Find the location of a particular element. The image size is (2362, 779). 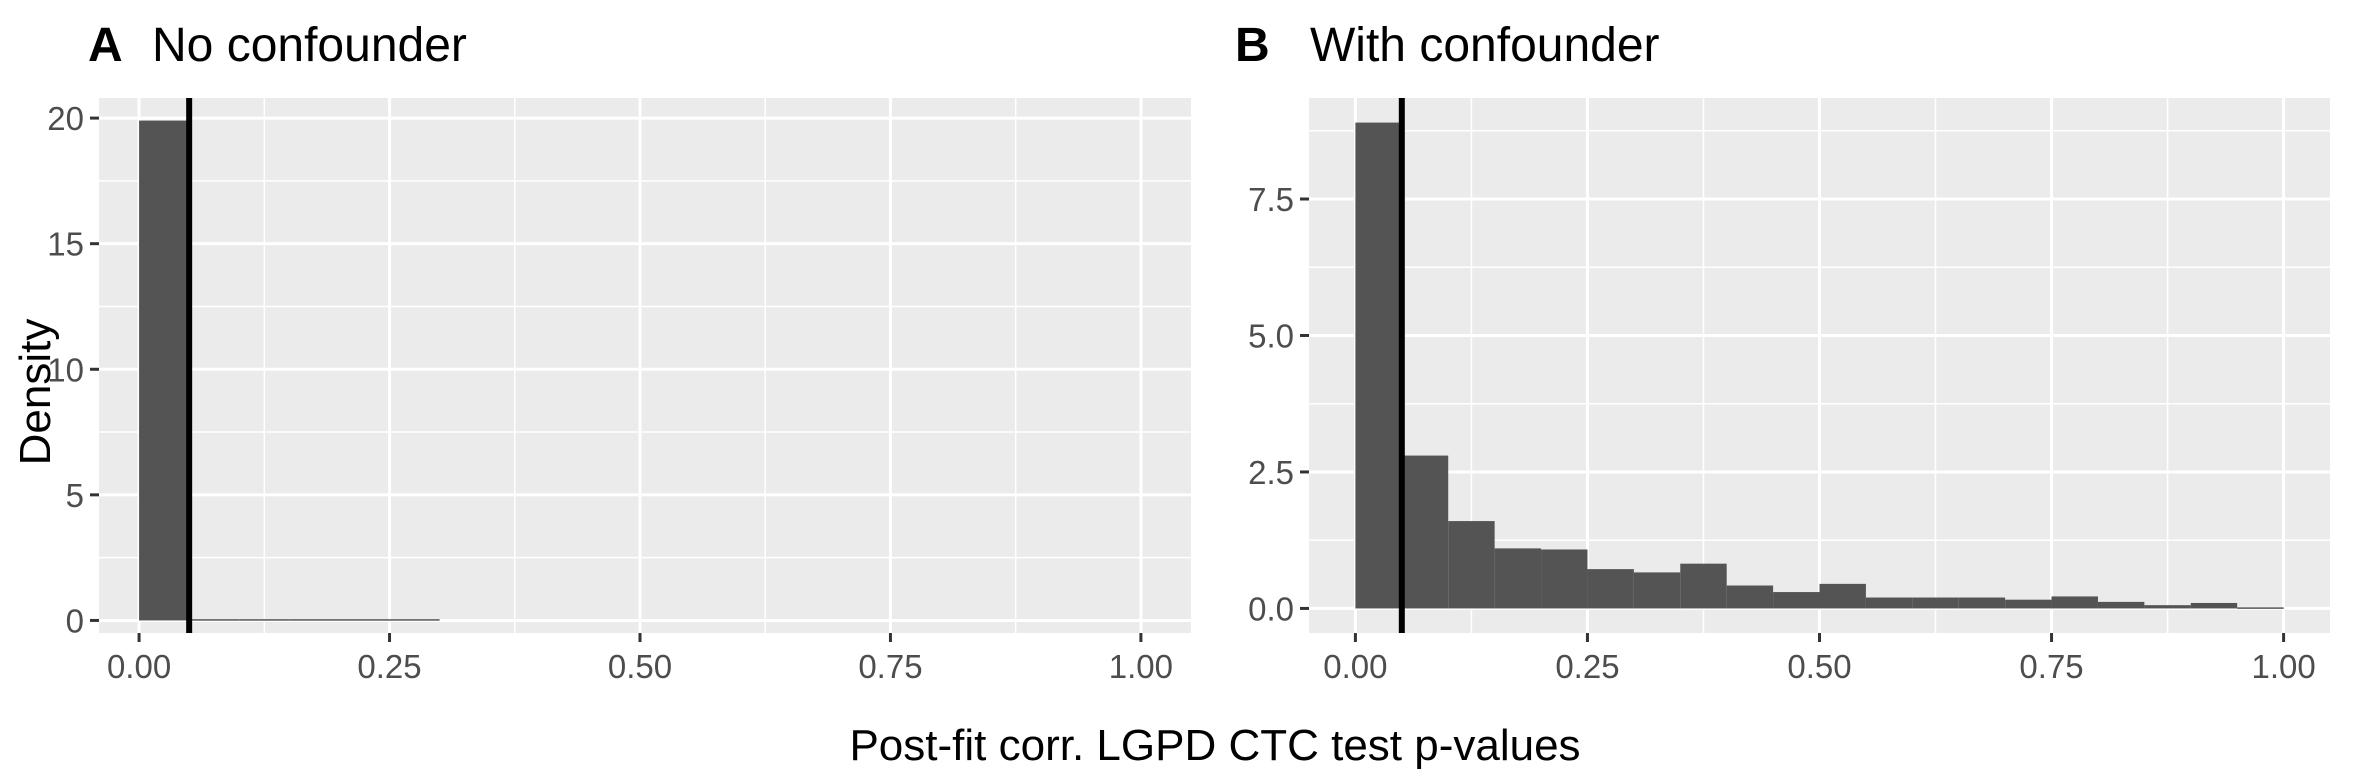

x-axis-label: Post-fit corr. LGPD CTC test p-values is located at coordinates (1214, 745).